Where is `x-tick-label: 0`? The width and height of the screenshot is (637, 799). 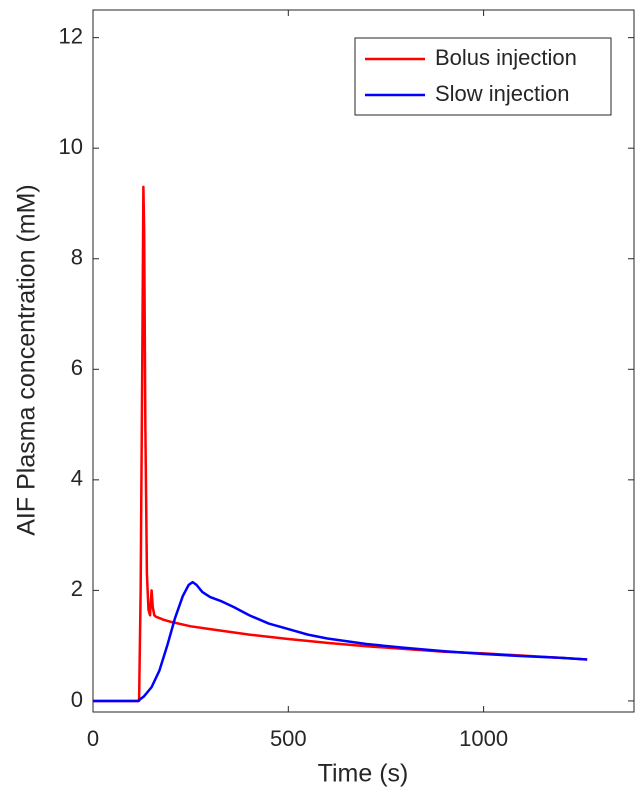 x-tick-label: 0 is located at coordinates (93, 738).